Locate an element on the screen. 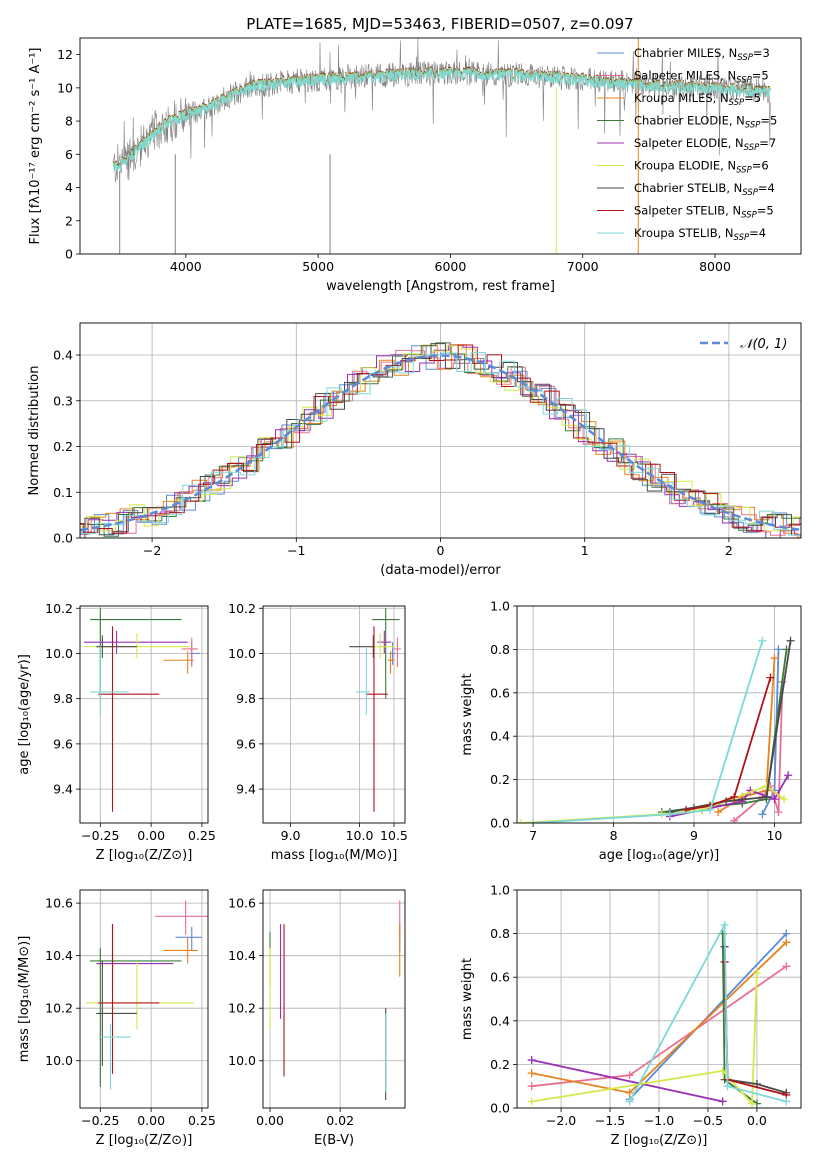 Image resolution: width=819 pixels, height=1170 pixels. x-tick-label: 0.25 is located at coordinates (202, 1120).